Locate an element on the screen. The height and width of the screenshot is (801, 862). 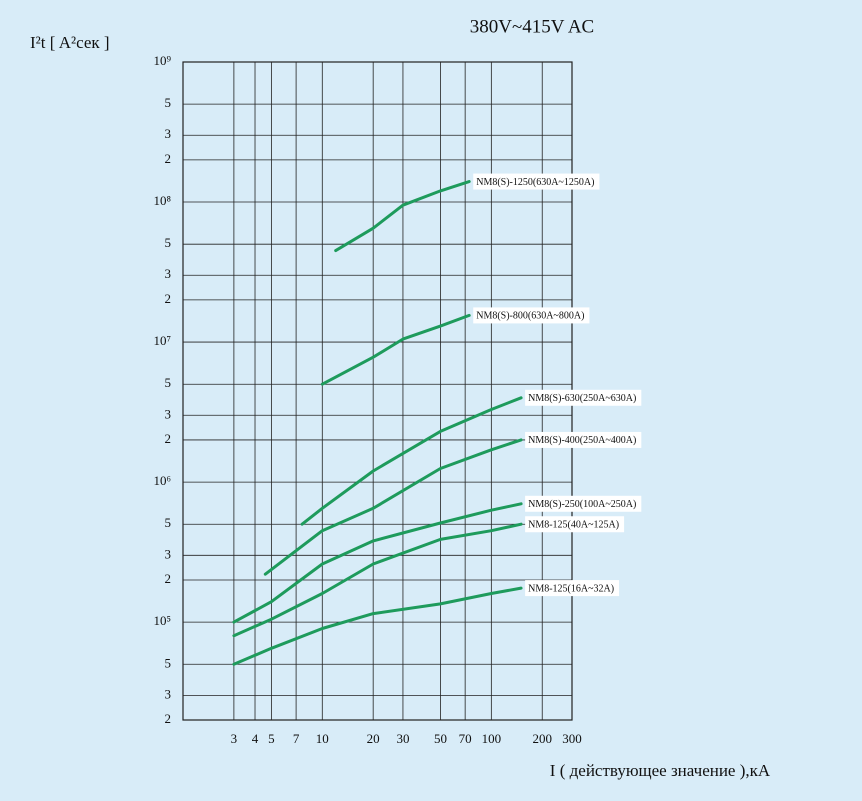
chart-title: 380V~415V AC is located at coordinates (532, 26).